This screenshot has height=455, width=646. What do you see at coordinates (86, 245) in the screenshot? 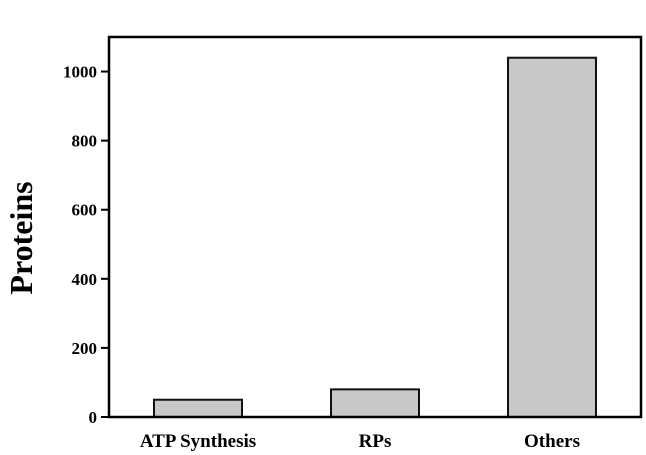
I see `y-axis-ticks: 0 200 400 600 800 1000` at bounding box center [86, 245].